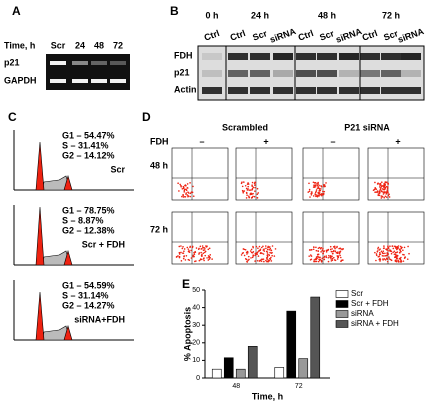  I want to click on row-time: 48 h, so click(159, 165).